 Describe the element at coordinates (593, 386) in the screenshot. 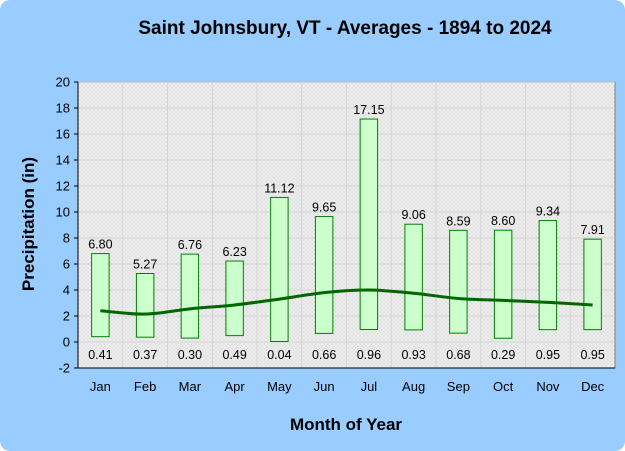

I see `x-tick-label: Dec` at that location.